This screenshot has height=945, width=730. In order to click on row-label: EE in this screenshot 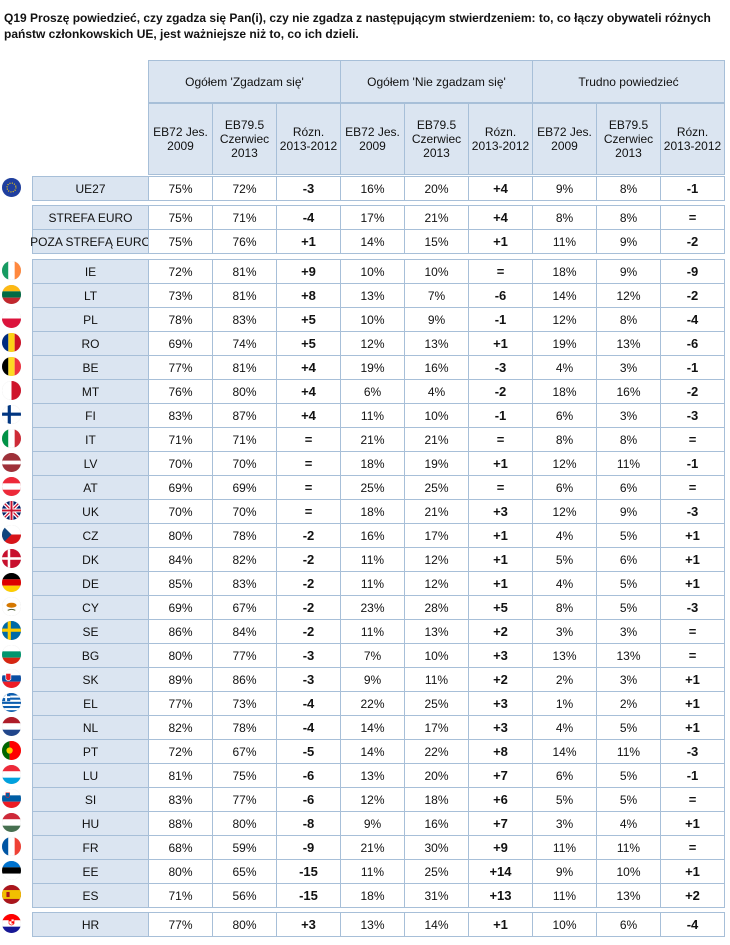, I will do `click(90, 871)`.